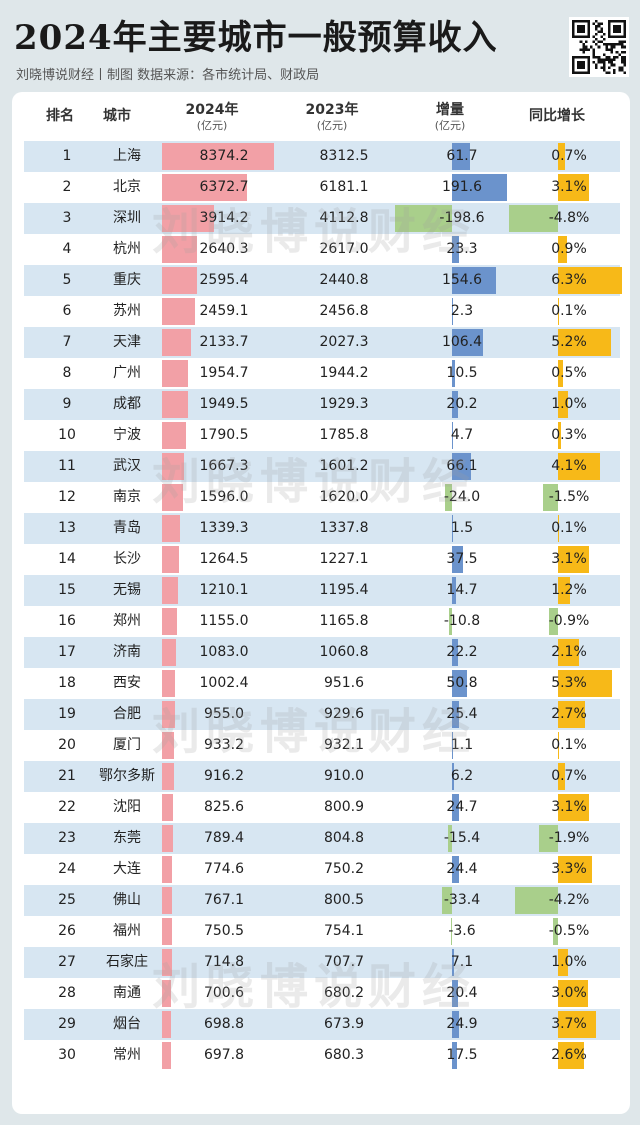 This screenshot has height=1125, width=640. What do you see at coordinates (67, 187) in the screenshot?
I see `cell-rank: 2` at bounding box center [67, 187].